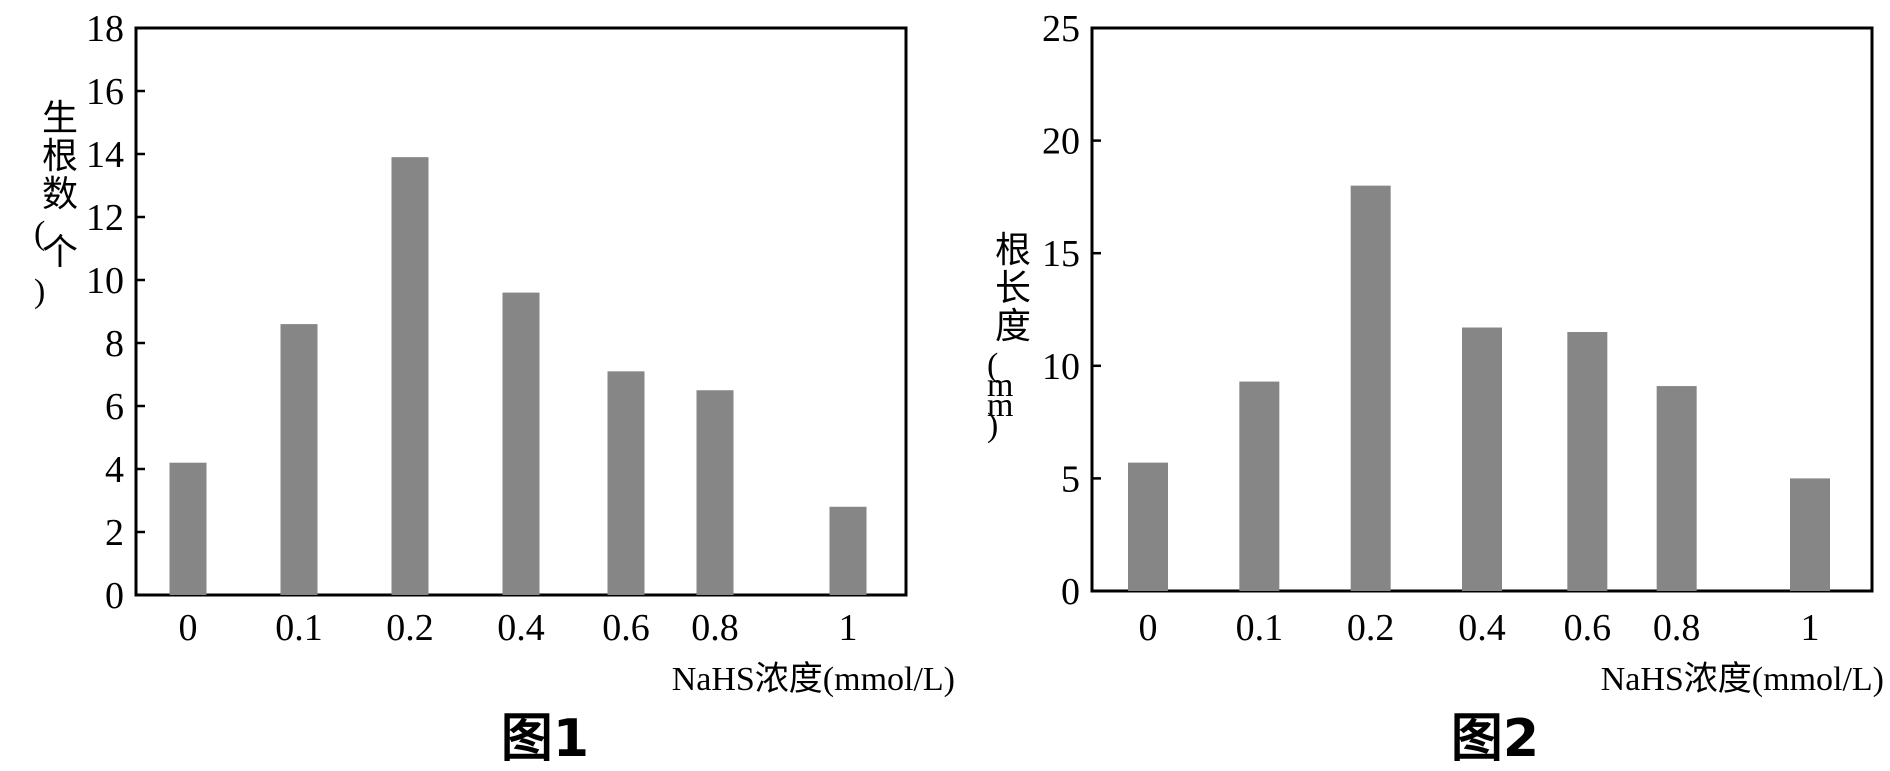 The image size is (1890, 771). I want to click on chart-1-x-tick-label: 0.2, so click(410, 628).